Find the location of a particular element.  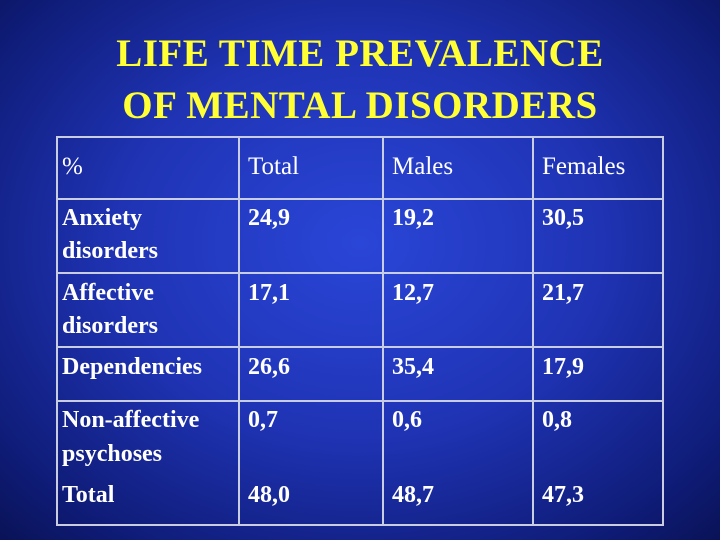

cell-anxiety-females: 30,5 is located at coordinates (563, 218).